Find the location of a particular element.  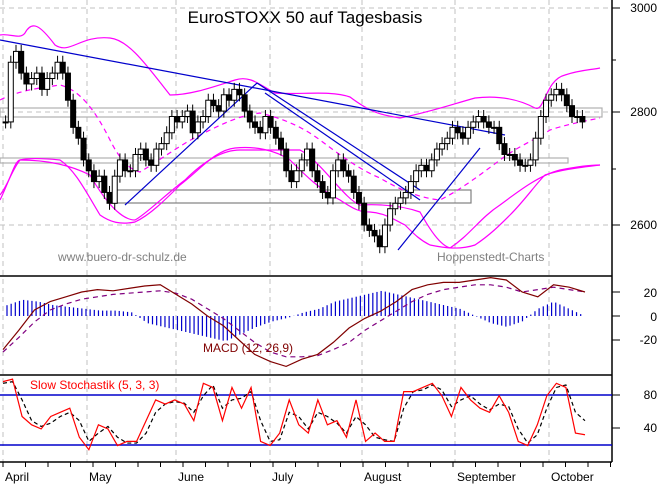

y-tick-3000: 3000 is located at coordinates (643, 8).